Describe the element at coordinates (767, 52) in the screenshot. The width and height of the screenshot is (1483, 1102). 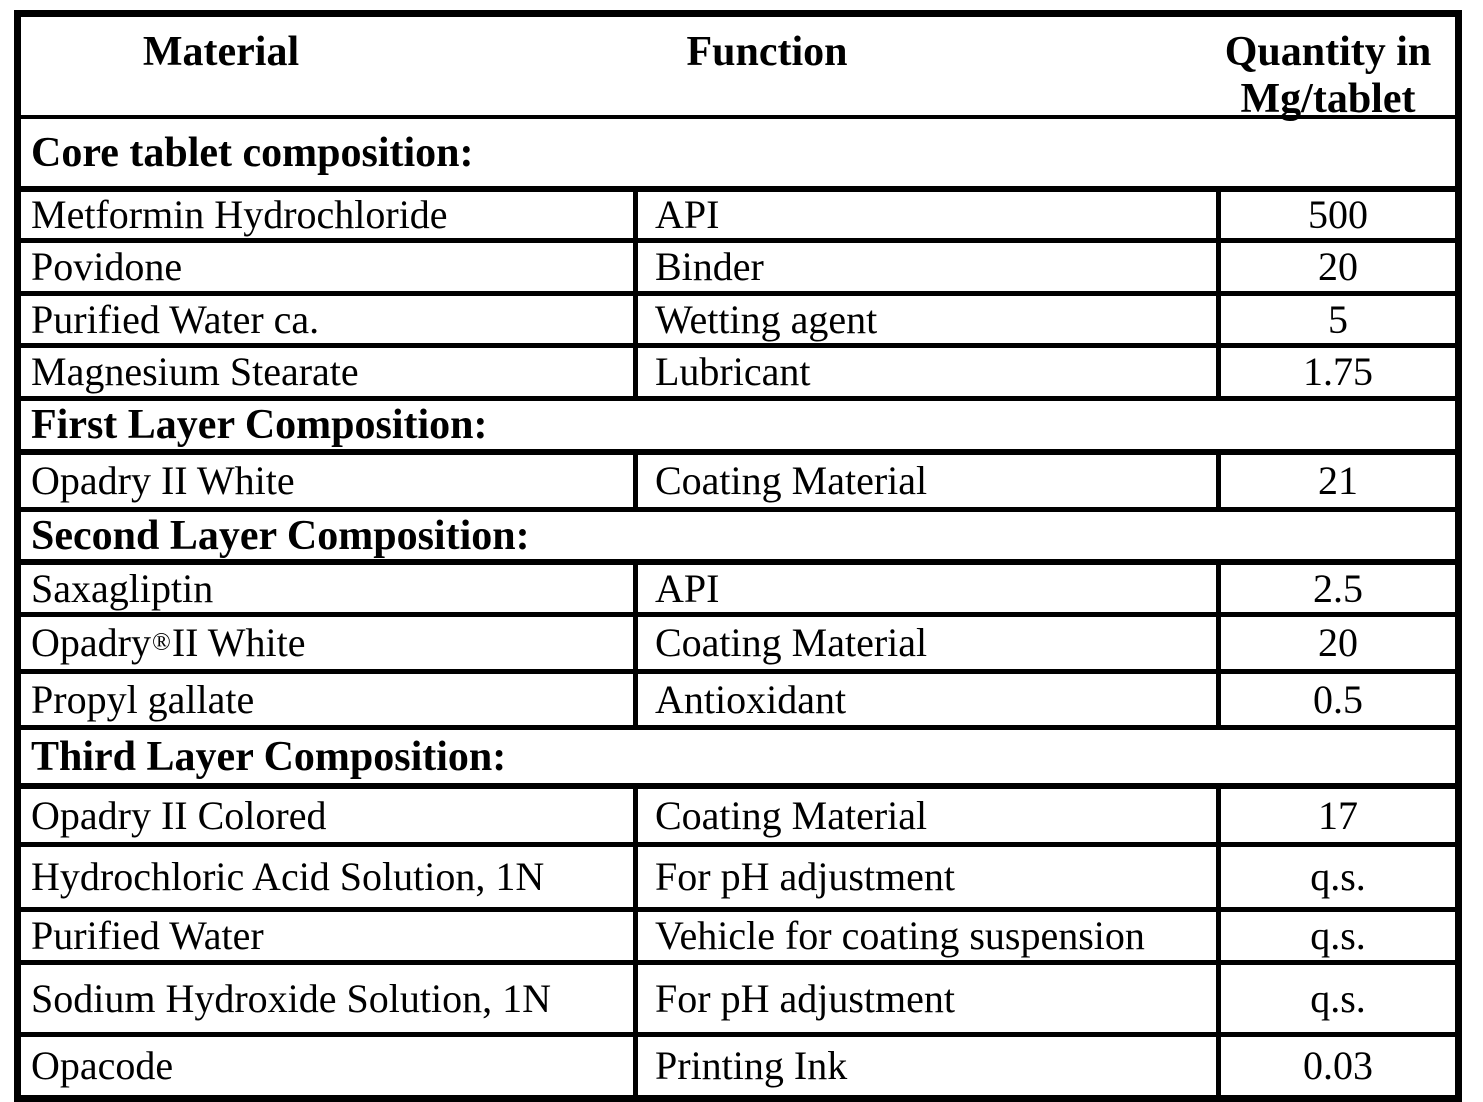
I see `column-header-function: Function` at that location.